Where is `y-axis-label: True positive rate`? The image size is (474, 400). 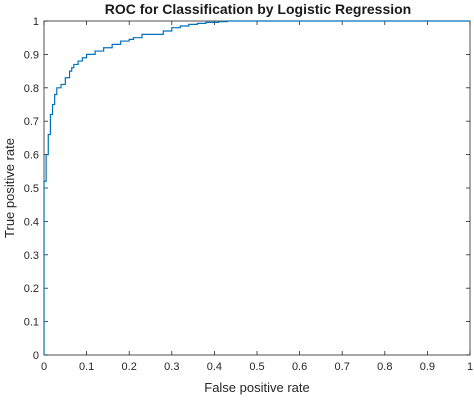
y-axis-label: True positive rate is located at coordinates (9, 188).